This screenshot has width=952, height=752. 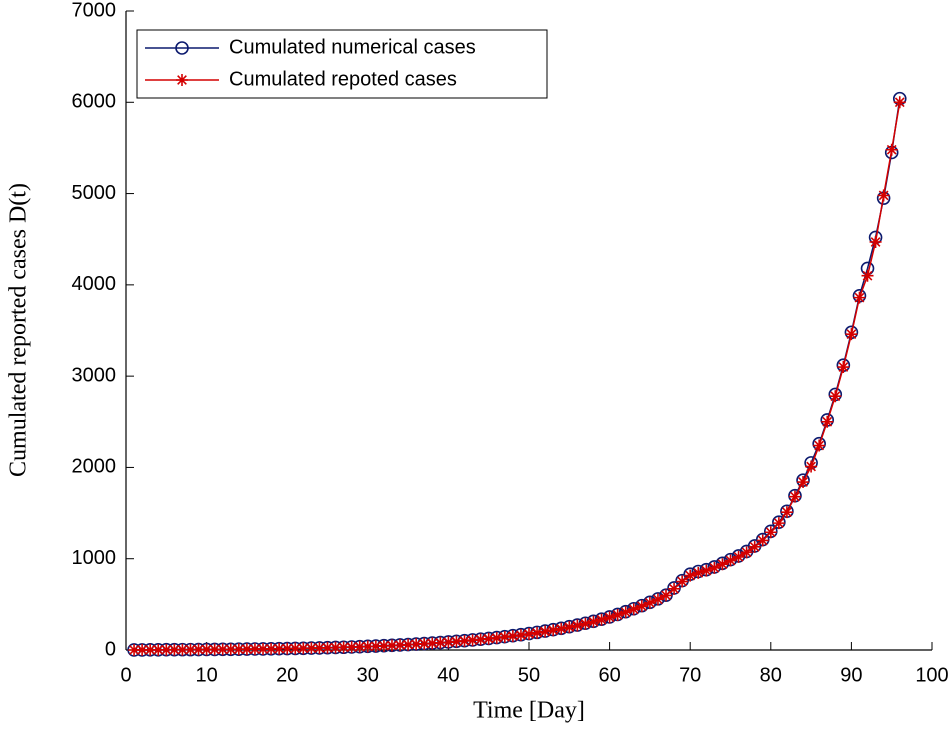 I want to click on x-axis-label: Time [Day], so click(x=529, y=711).